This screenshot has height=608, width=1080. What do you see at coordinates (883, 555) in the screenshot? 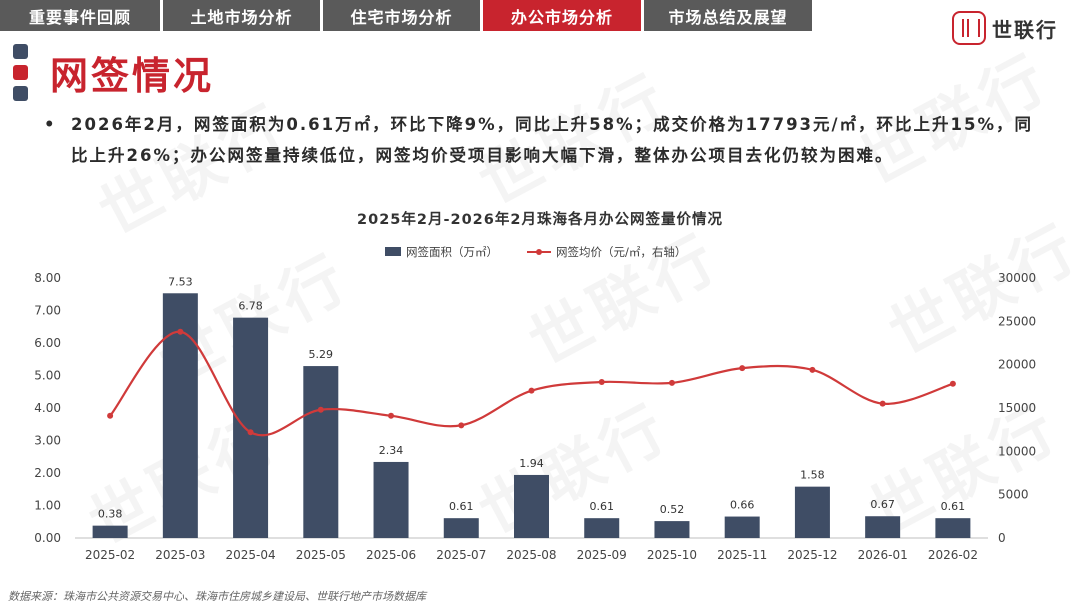
I see `x-tick-label: 2026-01` at bounding box center [883, 555].